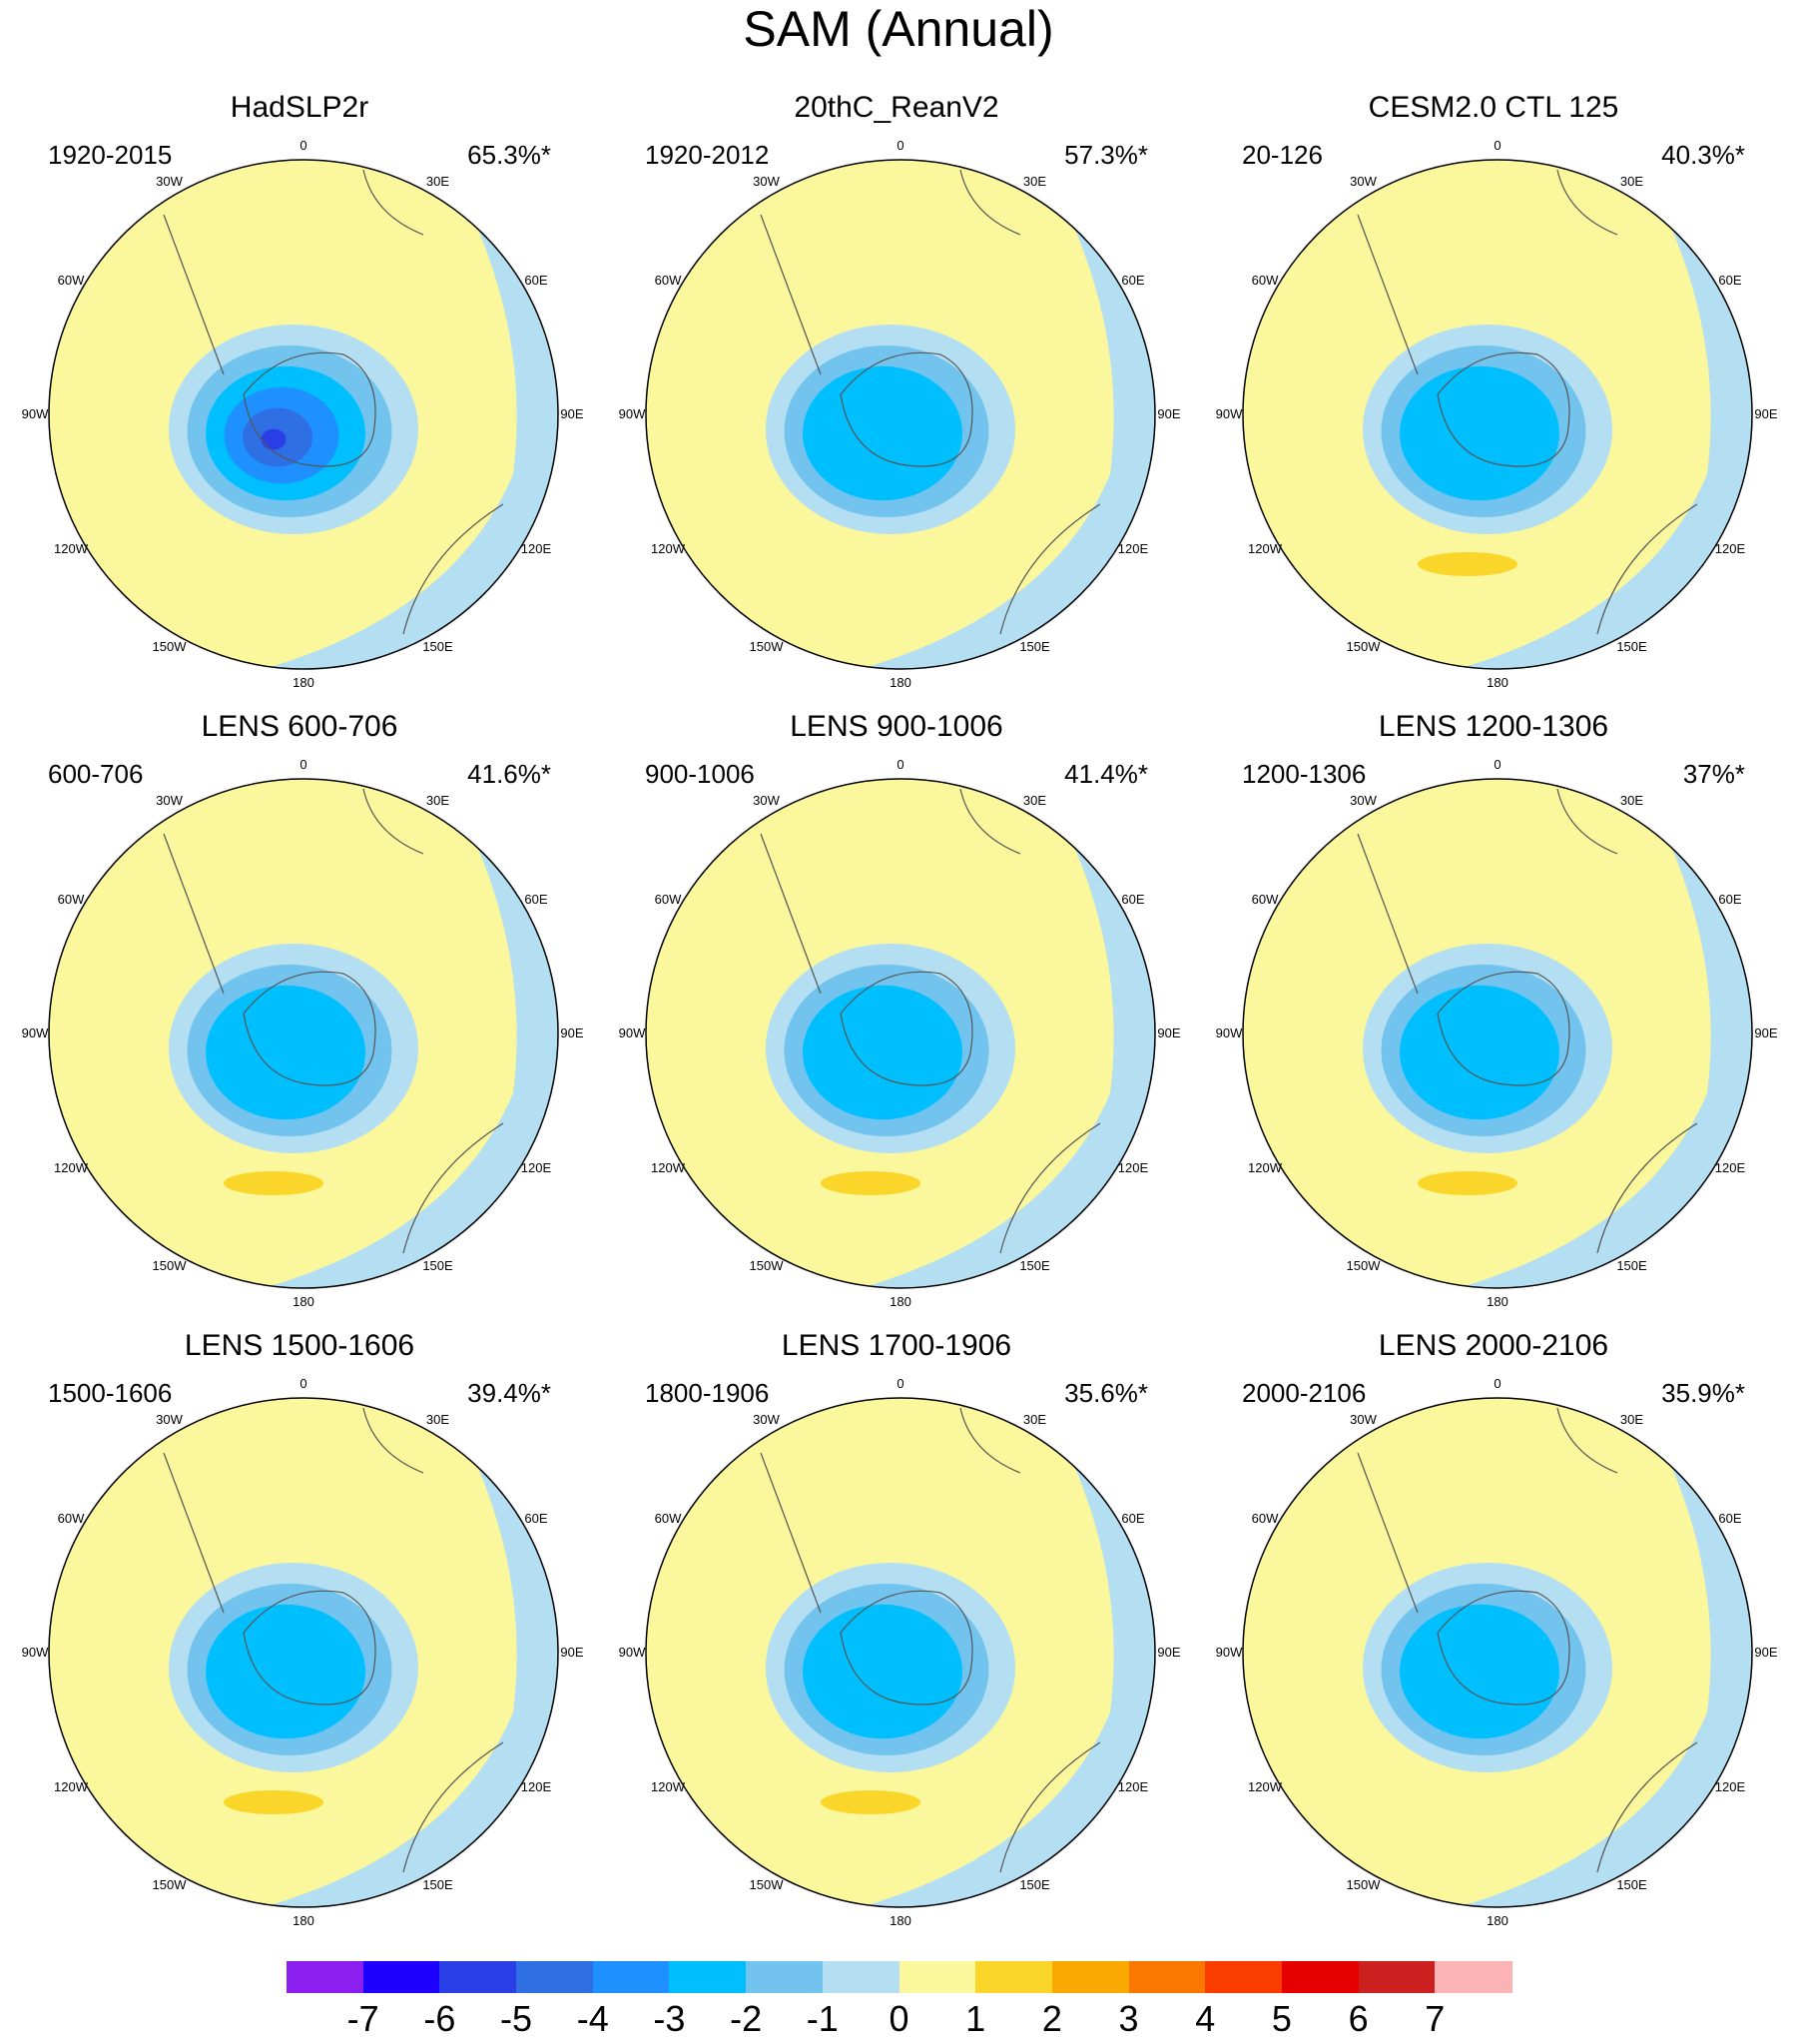 The height and width of the screenshot is (2044, 1797). I want to click on colorbar-tick-label: 0, so click(899, 2018).